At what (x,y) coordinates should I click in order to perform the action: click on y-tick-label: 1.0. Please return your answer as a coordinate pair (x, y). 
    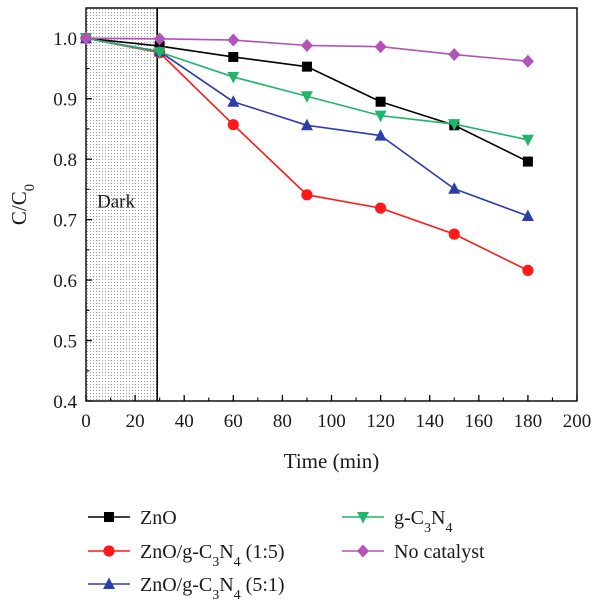
    Looking at the image, I should click on (65, 39).